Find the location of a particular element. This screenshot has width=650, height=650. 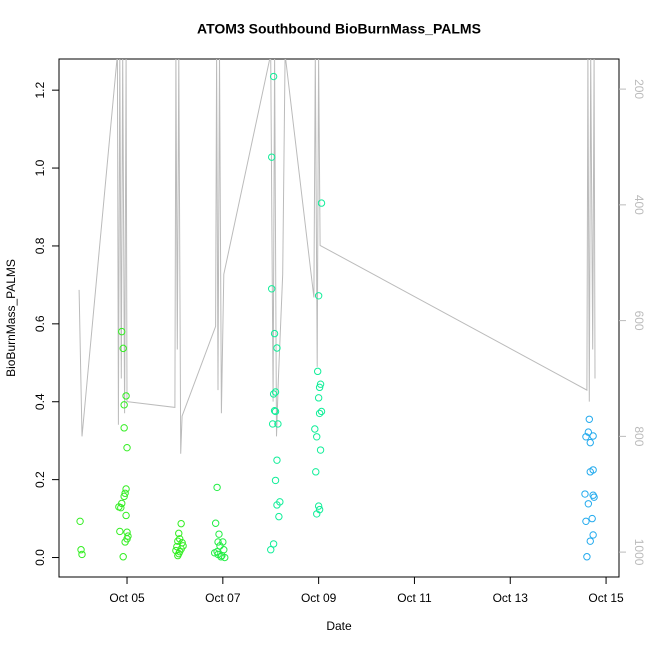

y2-tick-label: 1000 is located at coordinates (639, 552).